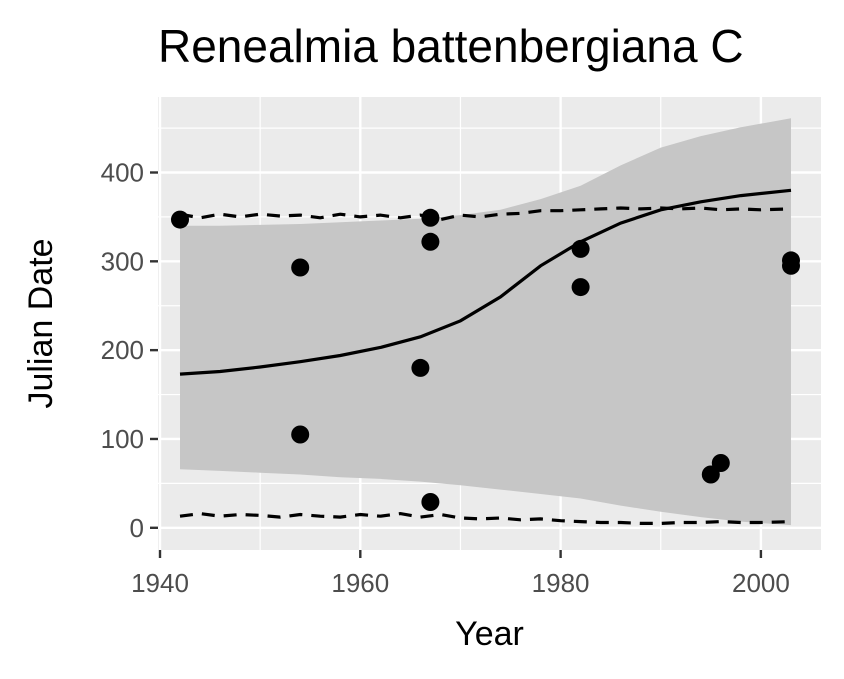  I want to click on x-axis-title: Year, so click(489, 634).